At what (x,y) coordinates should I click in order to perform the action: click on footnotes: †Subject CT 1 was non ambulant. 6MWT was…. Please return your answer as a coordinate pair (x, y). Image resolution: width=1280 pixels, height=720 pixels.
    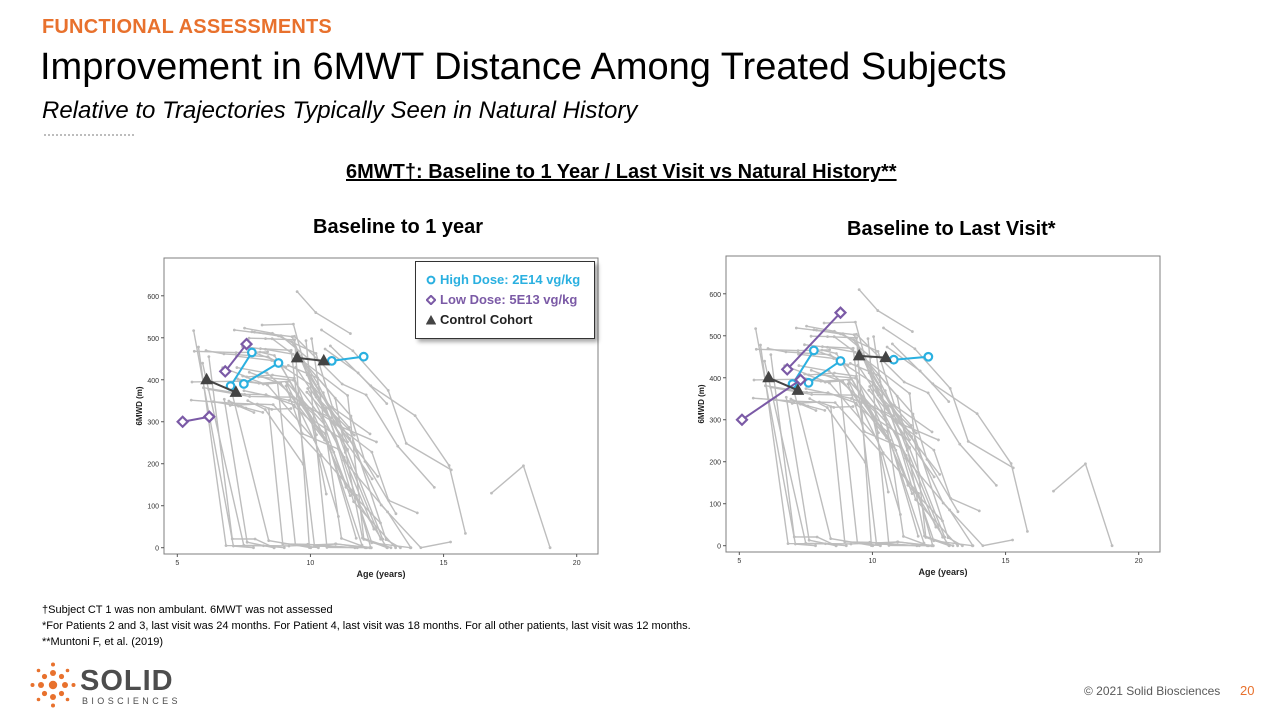
    Looking at the image, I should click on (366, 626).